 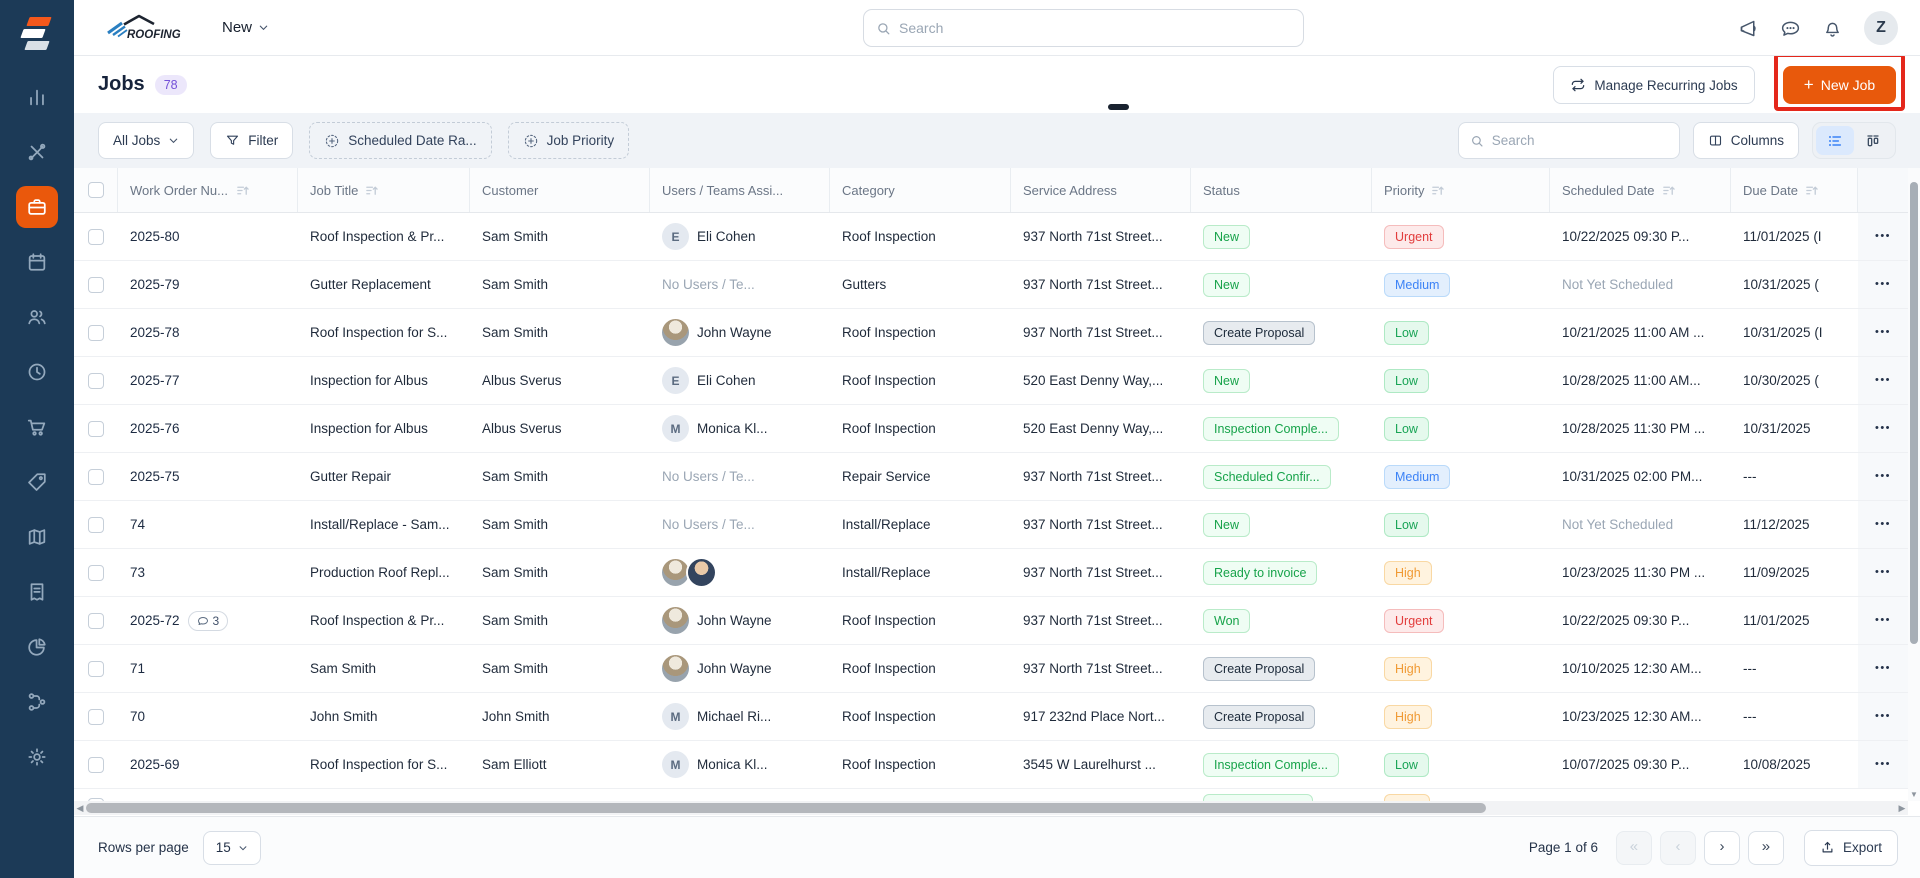 What do you see at coordinates (138, 716) in the screenshot?
I see `work-order-number: 70` at bounding box center [138, 716].